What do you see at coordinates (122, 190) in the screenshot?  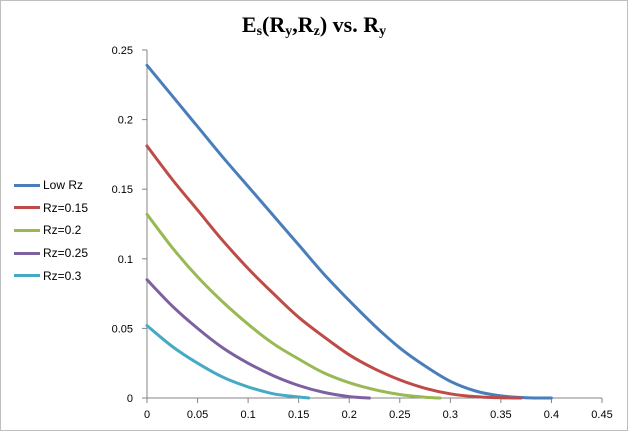 I see `y-tick-label: 0.15` at bounding box center [122, 190].